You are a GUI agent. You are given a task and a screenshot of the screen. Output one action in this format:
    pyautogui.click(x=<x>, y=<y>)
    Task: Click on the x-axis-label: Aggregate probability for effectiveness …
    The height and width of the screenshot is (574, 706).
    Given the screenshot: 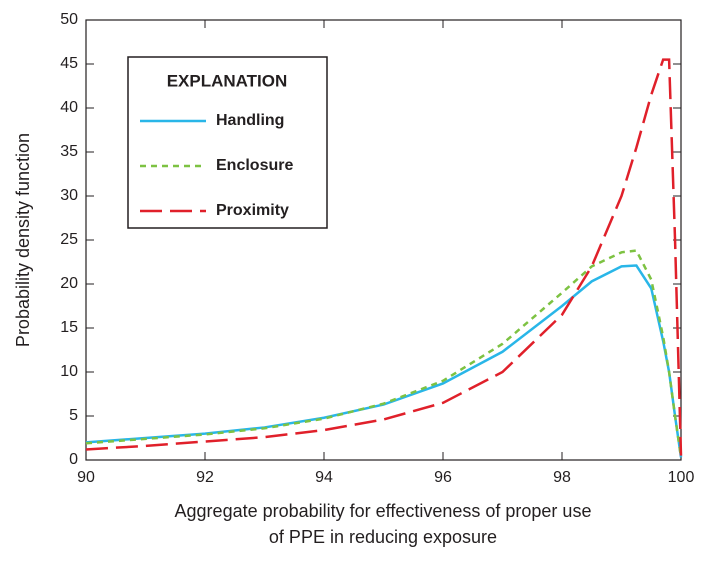 What is the action you would take?
    pyautogui.click(x=383, y=511)
    